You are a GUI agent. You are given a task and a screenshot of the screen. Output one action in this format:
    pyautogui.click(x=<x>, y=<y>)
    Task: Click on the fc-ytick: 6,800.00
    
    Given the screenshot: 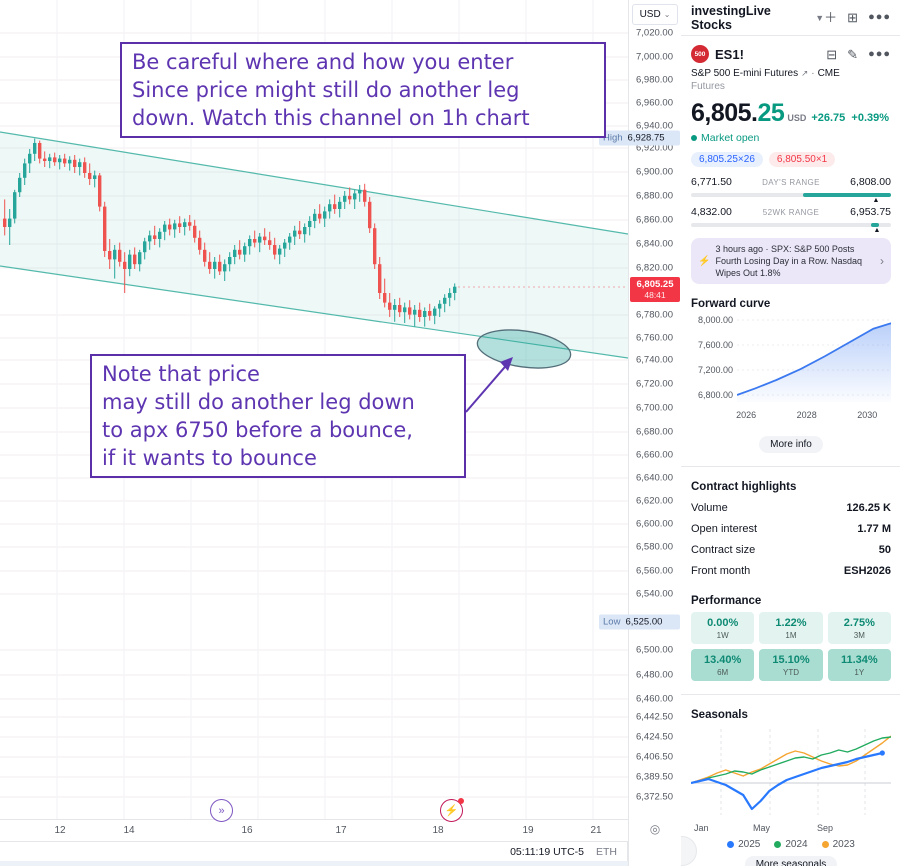 What is the action you would take?
    pyautogui.click(x=715, y=395)
    